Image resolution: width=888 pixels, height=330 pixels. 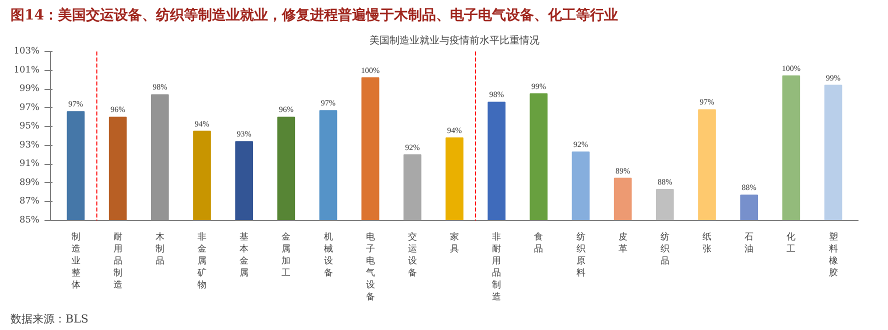 I want to click on y-tick-label: 89%, so click(x=29, y=183).